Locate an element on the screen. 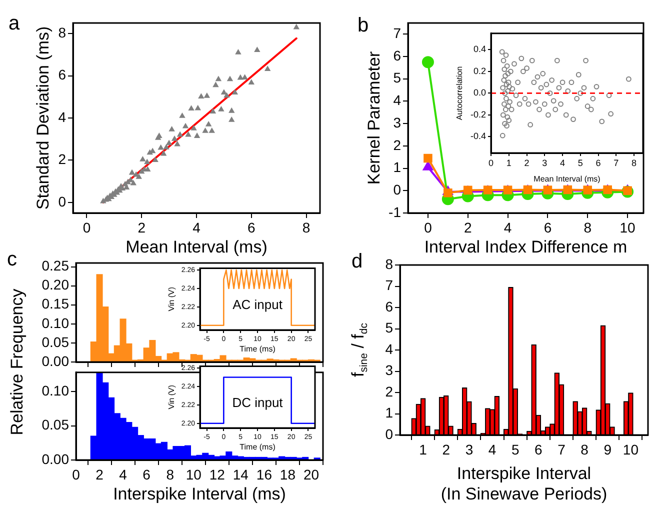 Image resolution: width=650 pixels, height=505 pixels. chart-title: c is located at coordinates (12, 259).